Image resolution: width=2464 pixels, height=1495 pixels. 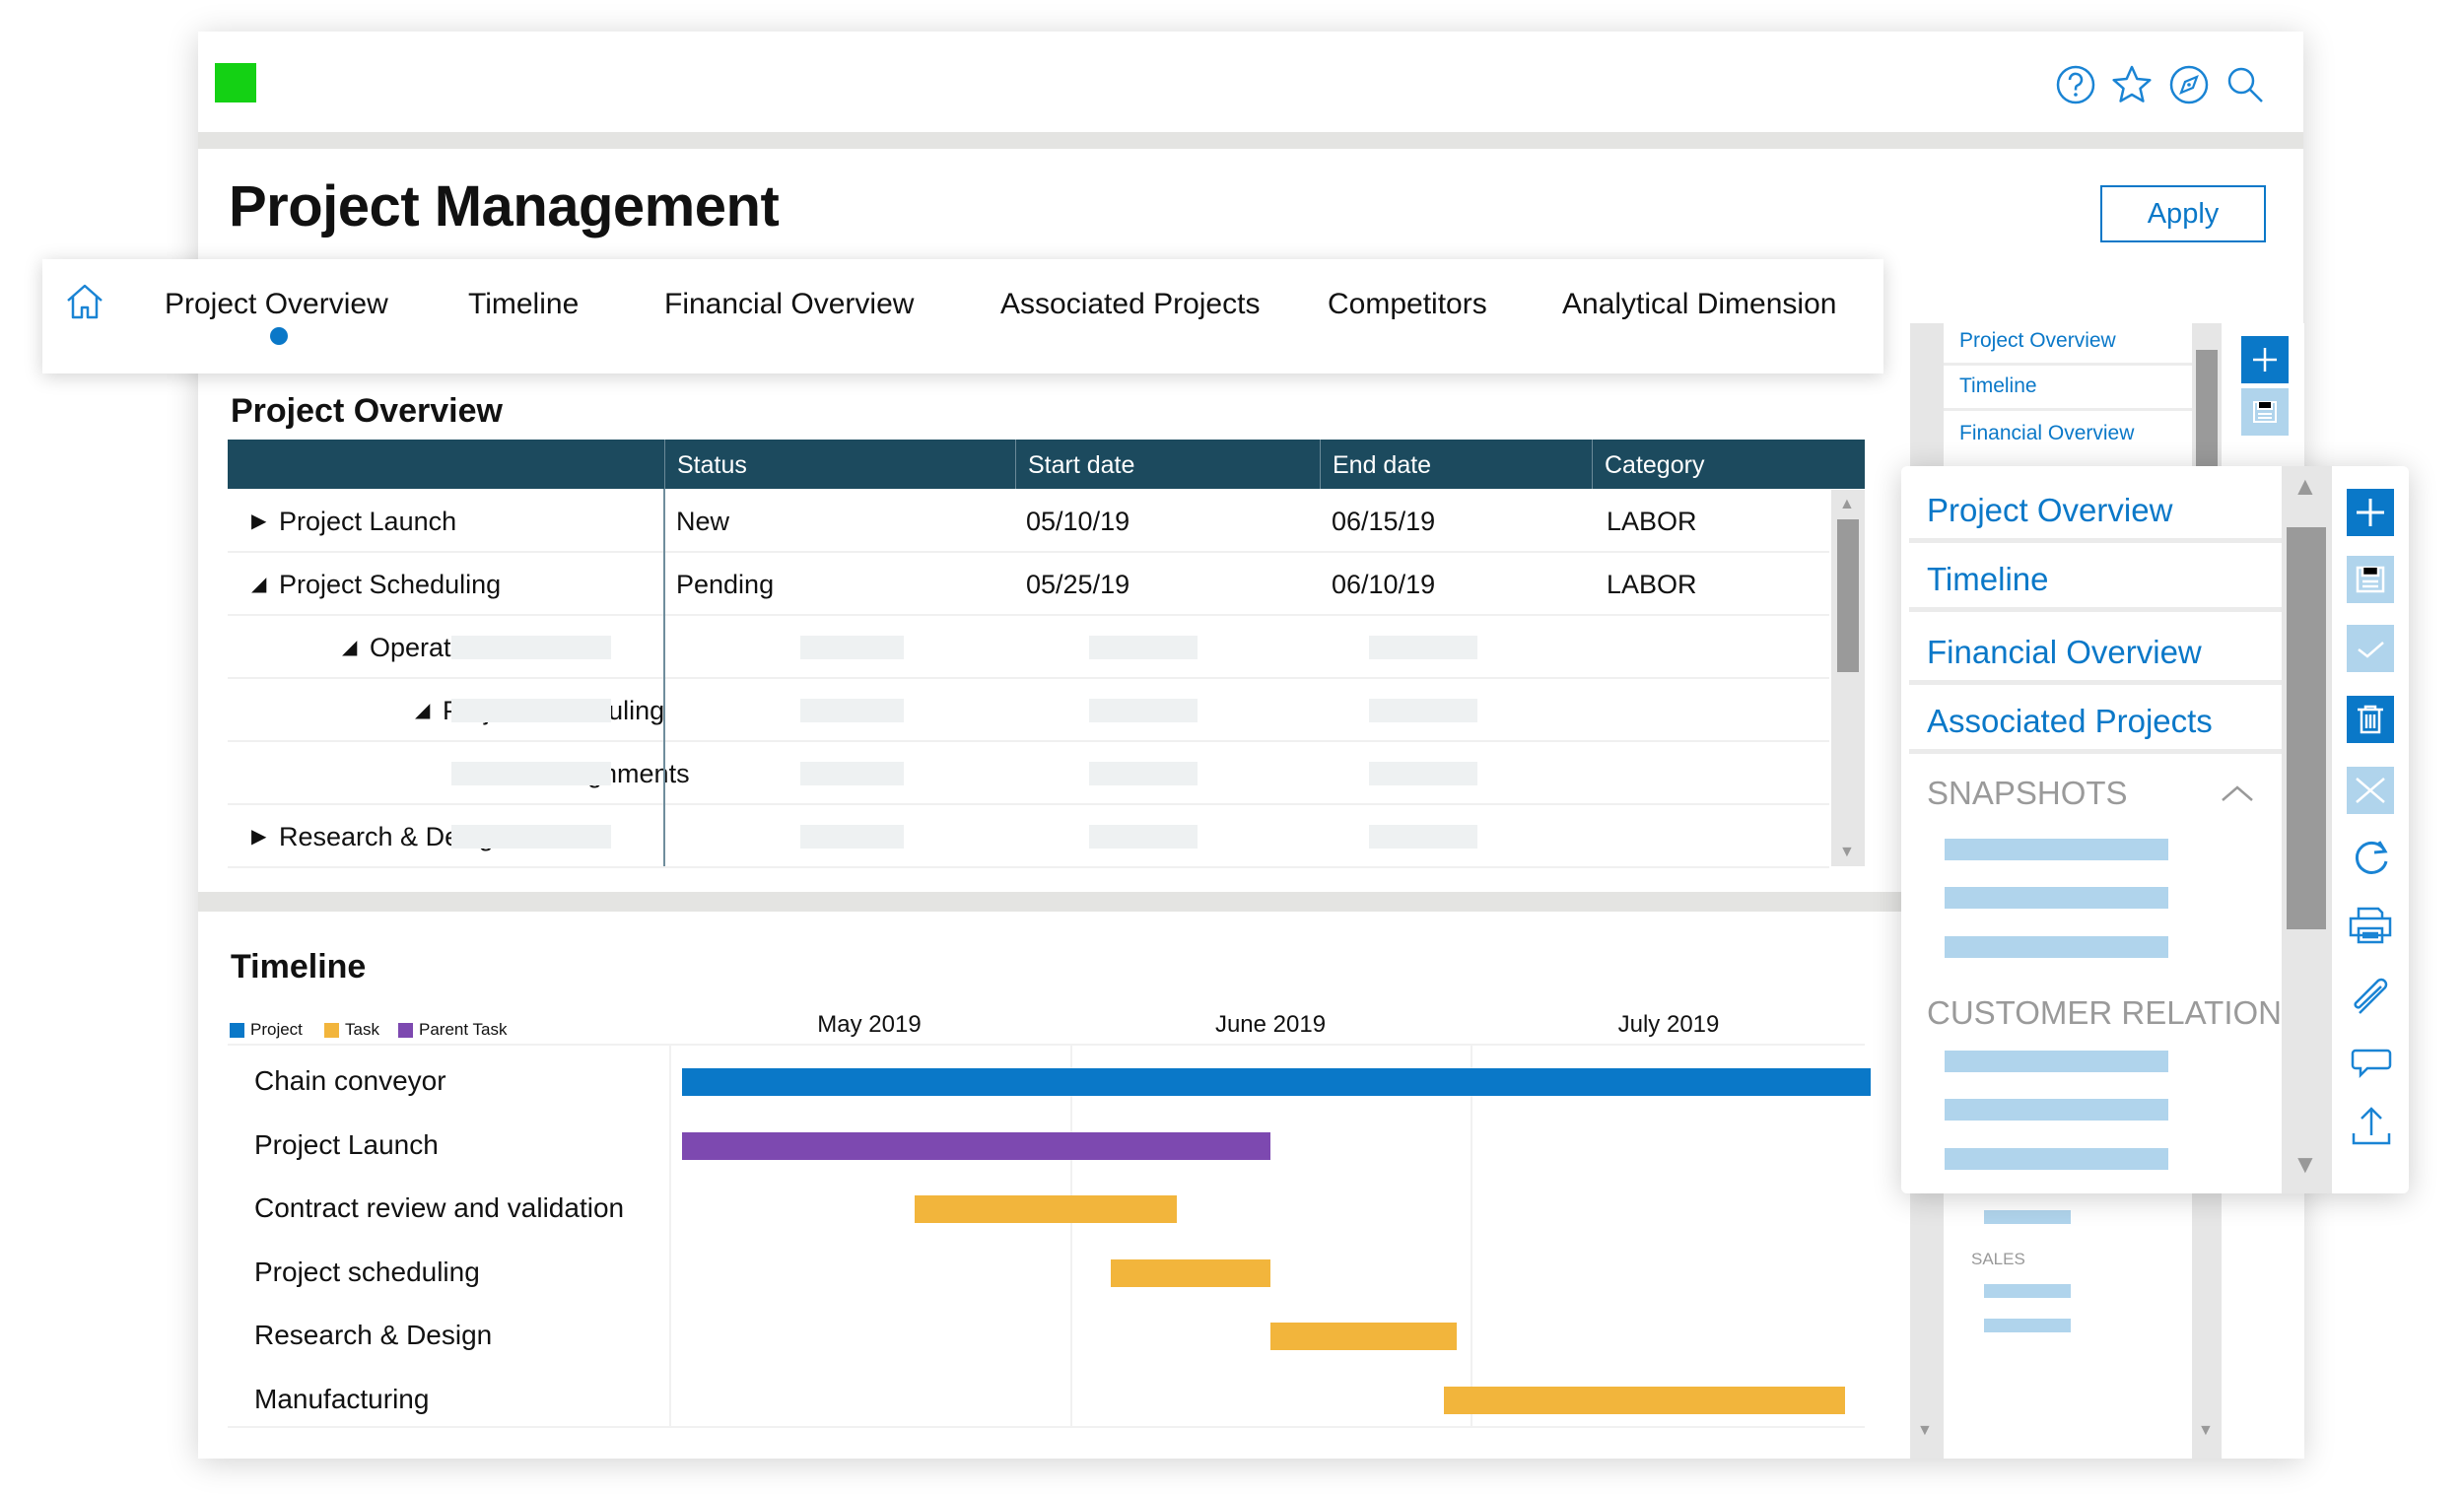 What do you see at coordinates (1998, 1259) in the screenshot?
I see `sales-heading: SALES` at bounding box center [1998, 1259].